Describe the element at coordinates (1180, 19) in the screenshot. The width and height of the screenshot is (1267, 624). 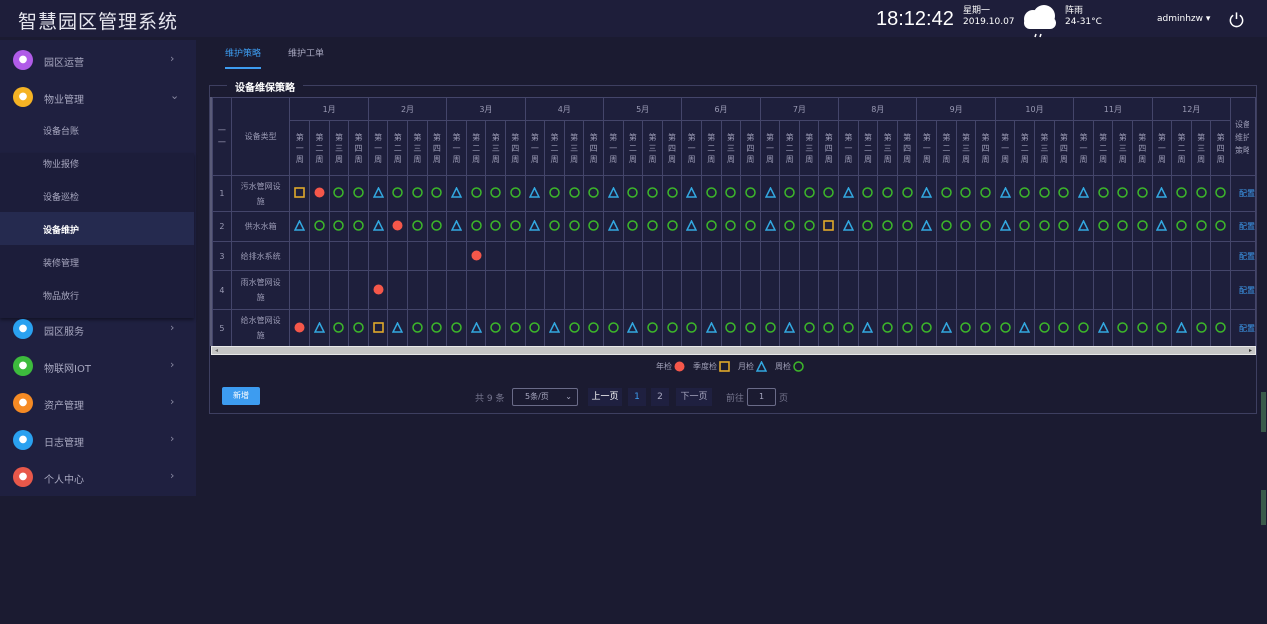
I see `username: adminhzw` at that location.